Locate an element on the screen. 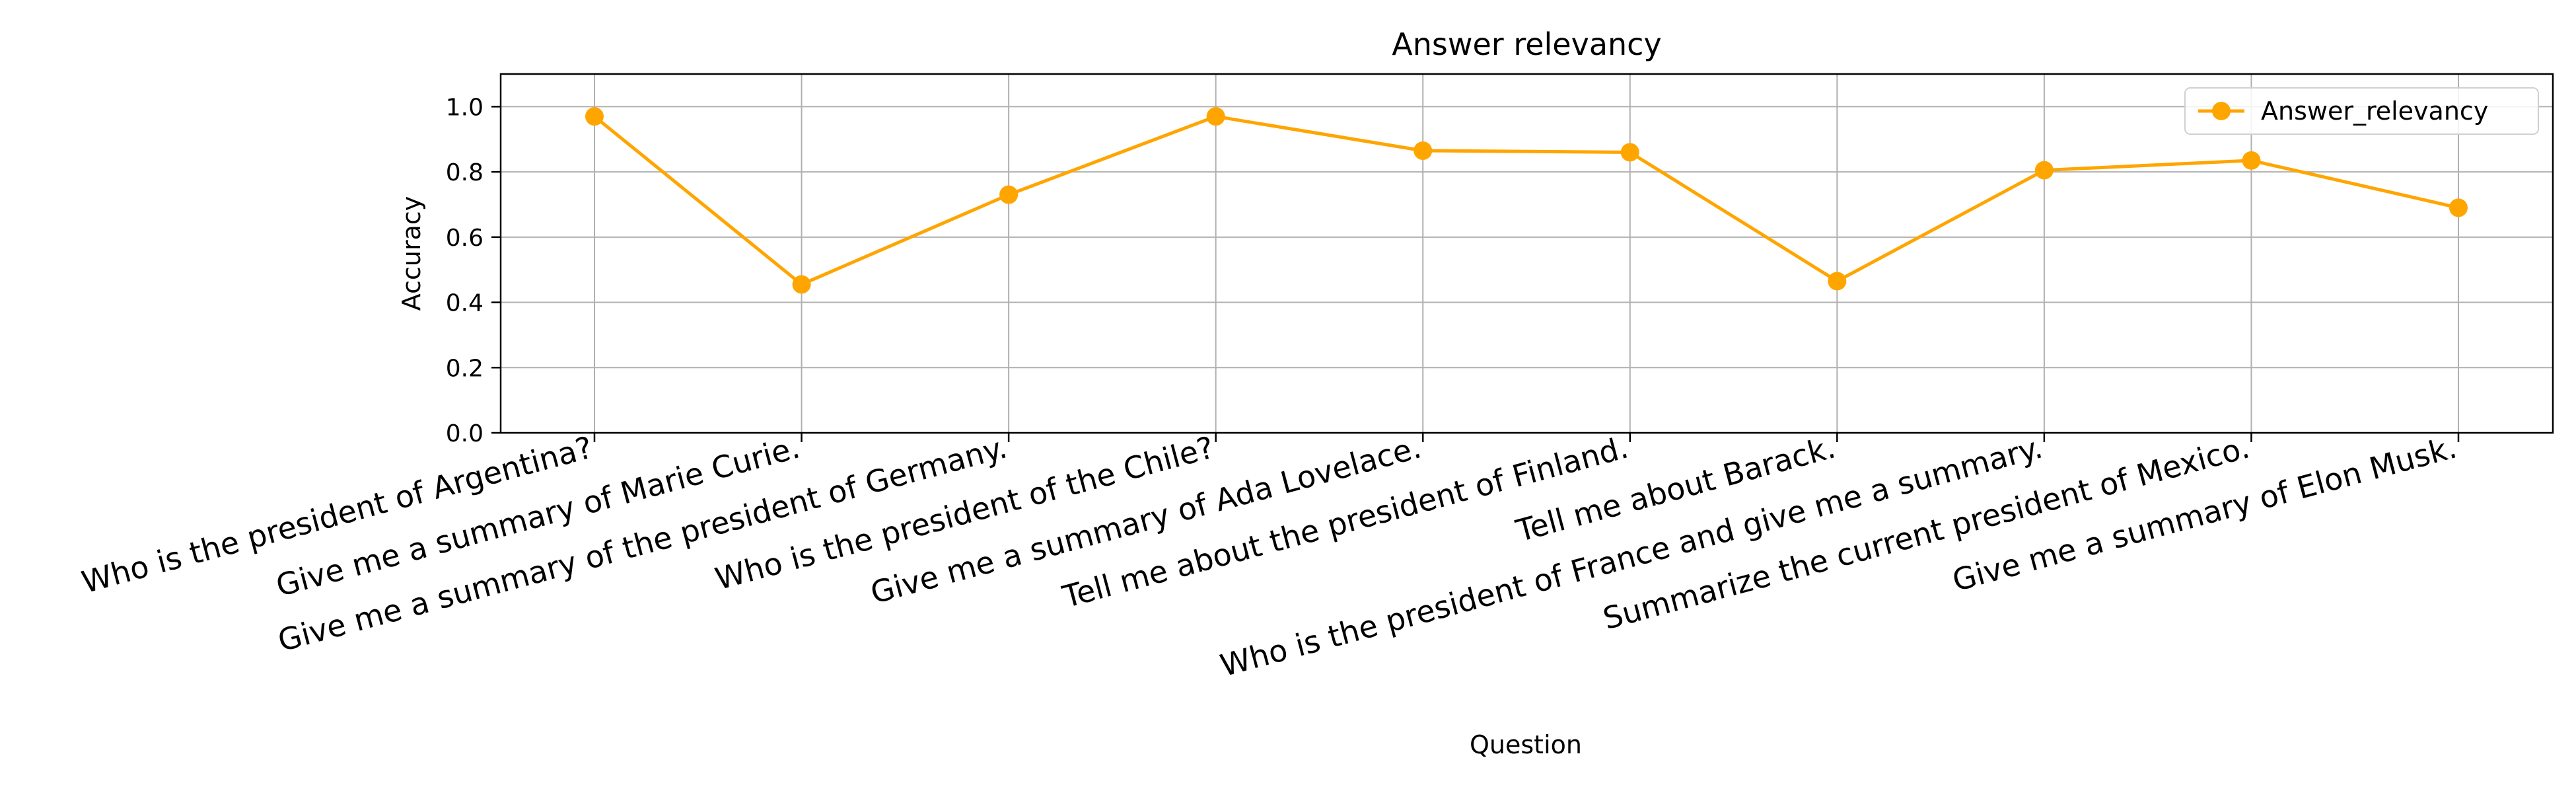 Image resolution: width=2576 pixels, height=793 pixels. y-tick-label: 1.0 is located at coordinates (464, 107).